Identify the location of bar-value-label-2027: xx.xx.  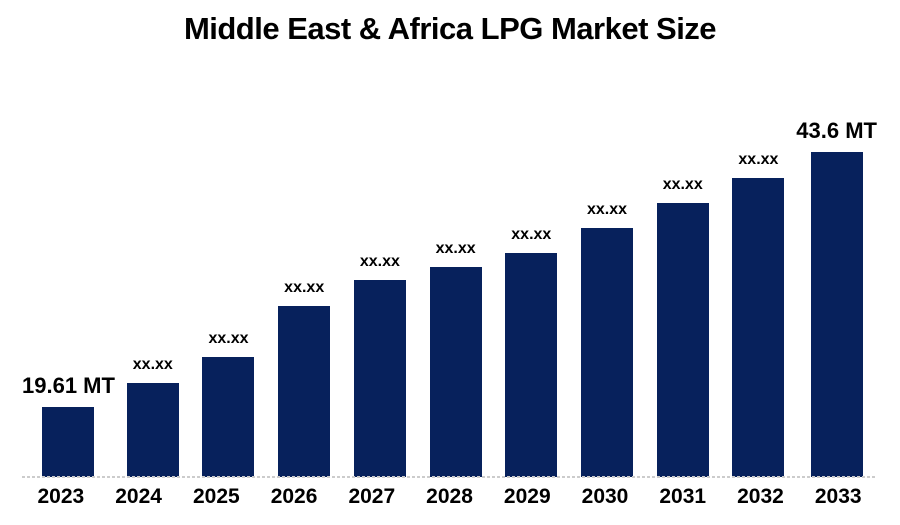
(379, 261).